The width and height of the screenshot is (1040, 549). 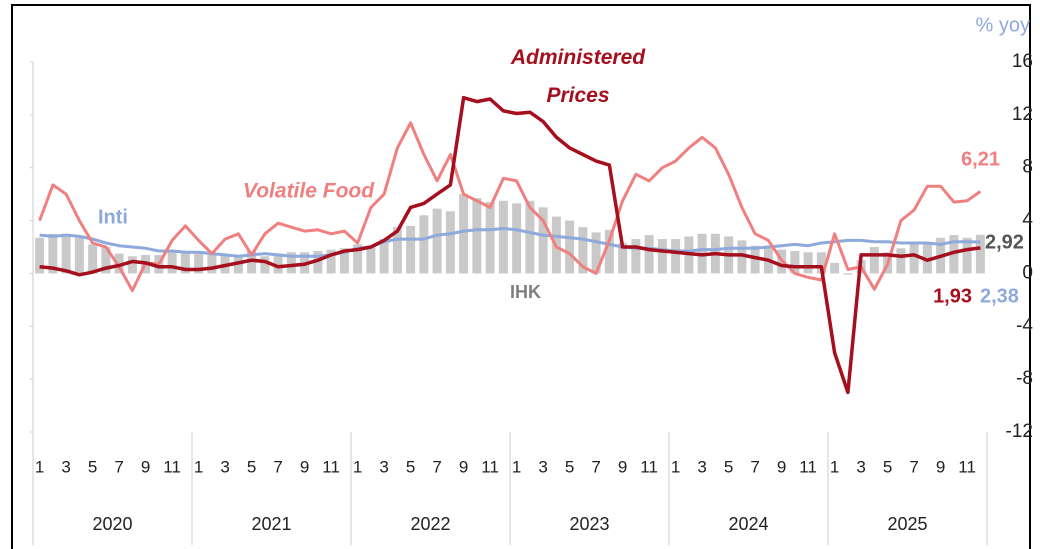 What do you see at coordinates (1022, 114) in the screenshot?
I see `y-tick-label: 12` at bounding box center [1022, 114].